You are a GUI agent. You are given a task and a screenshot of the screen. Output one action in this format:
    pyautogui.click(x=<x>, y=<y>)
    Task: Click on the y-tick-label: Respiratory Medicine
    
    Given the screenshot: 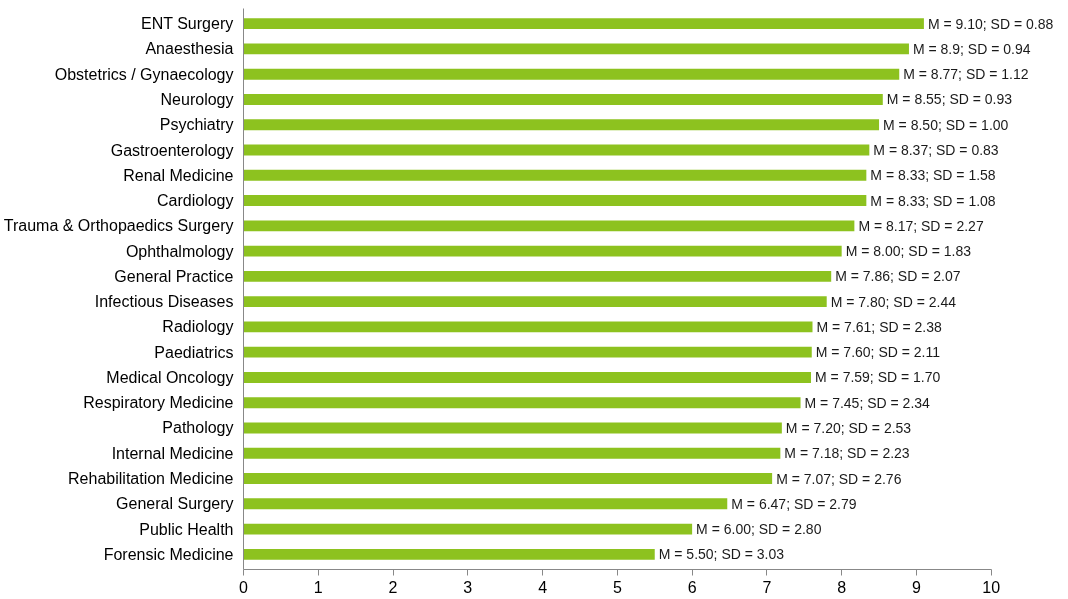 What is the action you would take?
    pyautogui.click(x=158, y=403)
    